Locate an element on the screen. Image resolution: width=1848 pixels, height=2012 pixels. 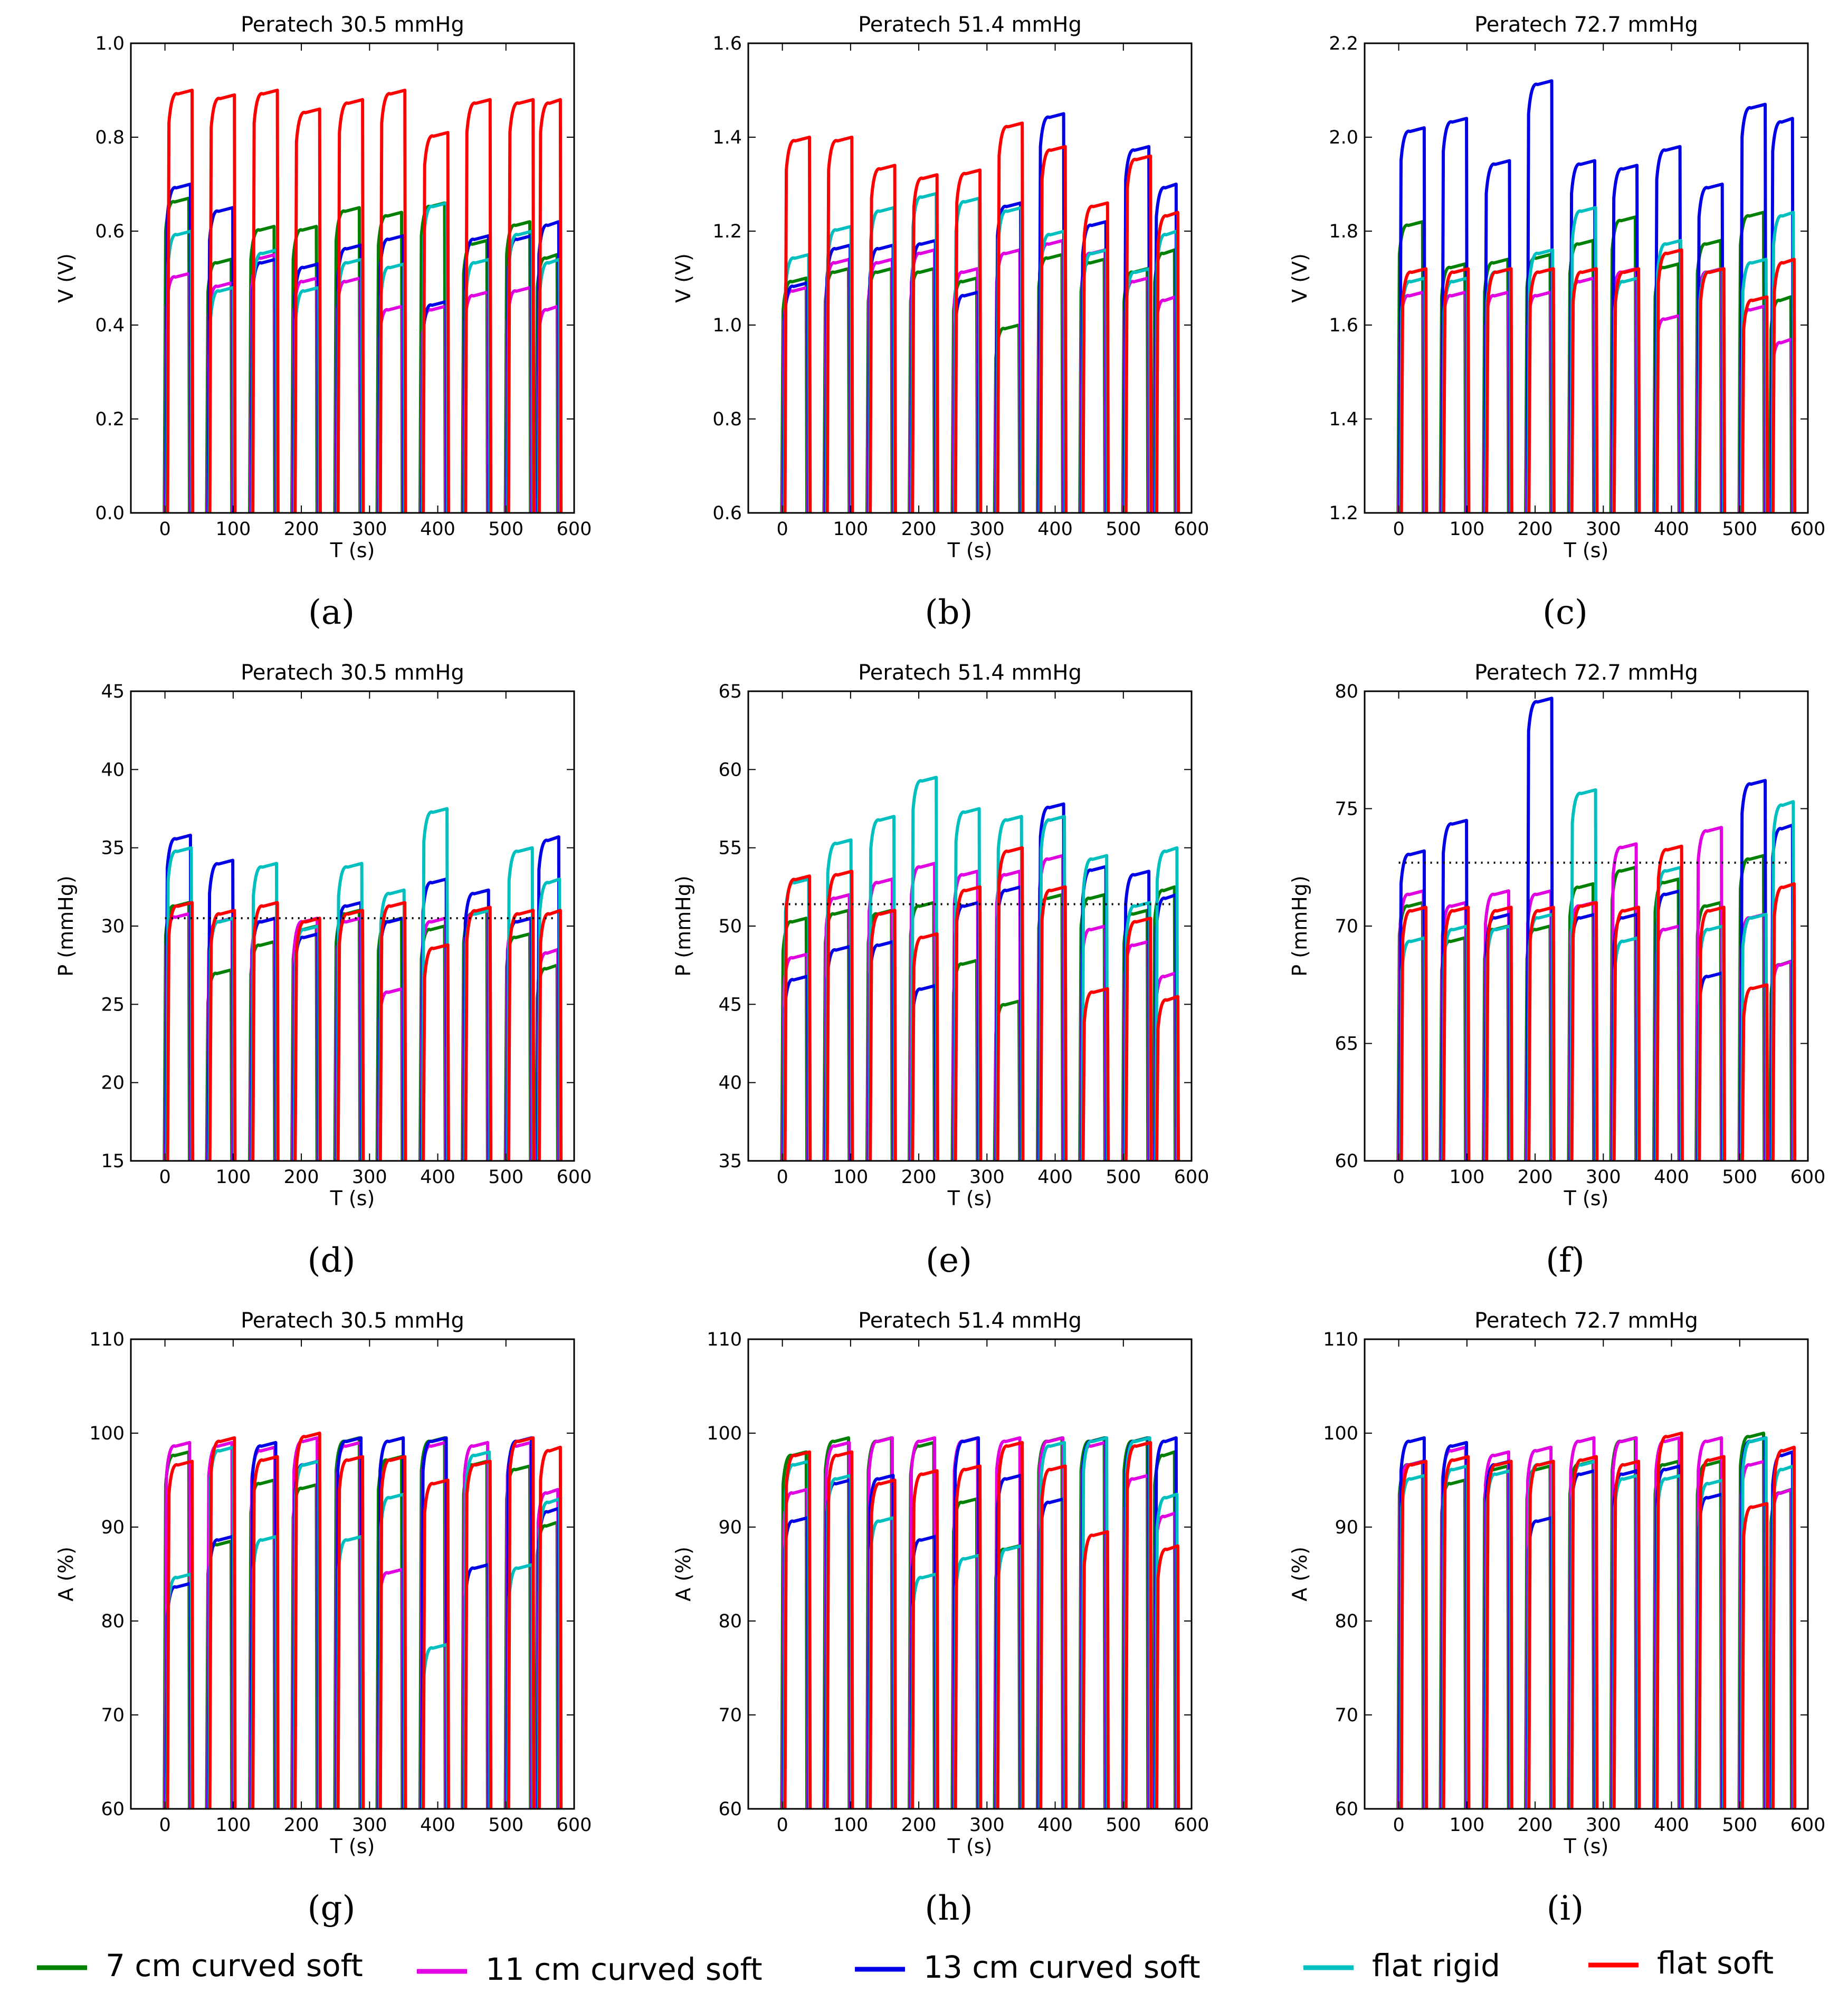
legend-label: flat soft is located at coordinates (1715, 1963).